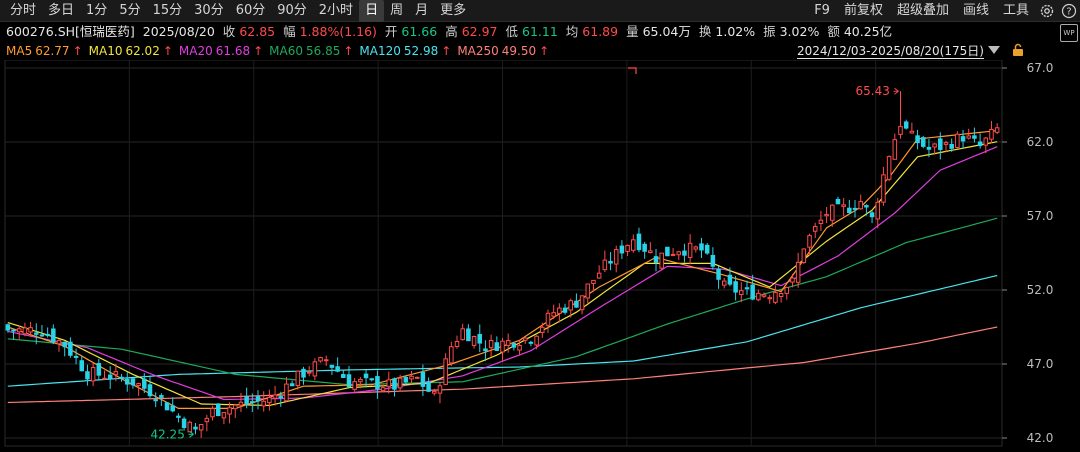  I want to click on ma-legend-ma250: MA250 49.50 ↑, so click(503, 51).